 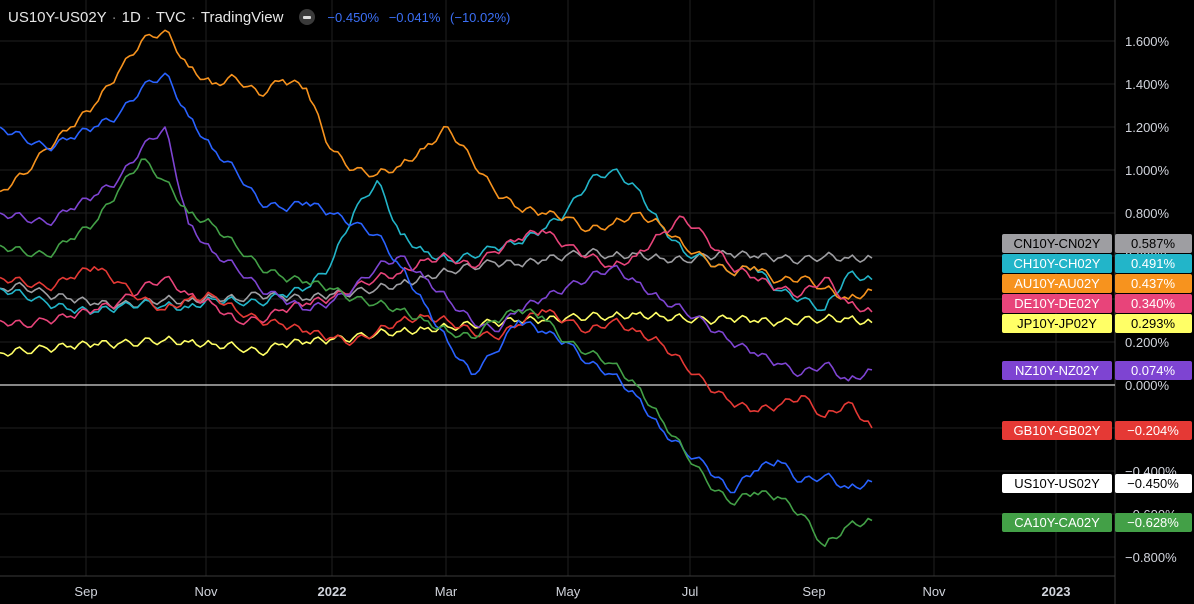 I want to click on y-tick-label: 1.200%, so click(x=1147, y=127).